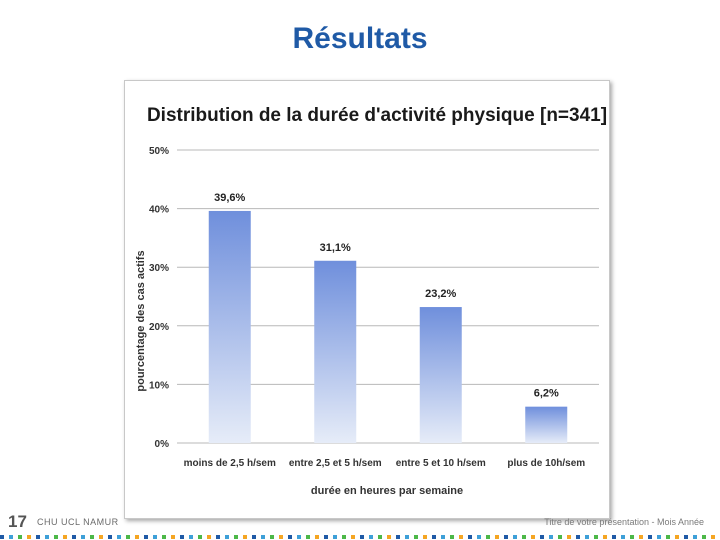 The image size is (720, 540). I want to click on y-tick-label: 10%, so click(159, 385).